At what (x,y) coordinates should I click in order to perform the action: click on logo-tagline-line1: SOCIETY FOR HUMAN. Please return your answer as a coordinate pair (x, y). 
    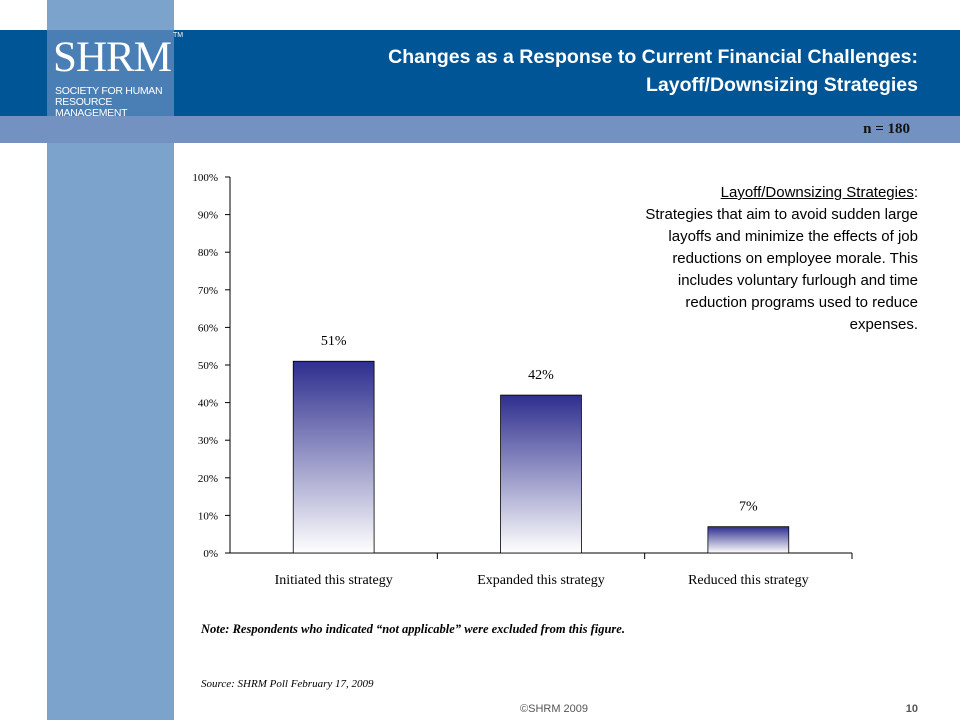
    Looking at the image, I should click on (109, 91).